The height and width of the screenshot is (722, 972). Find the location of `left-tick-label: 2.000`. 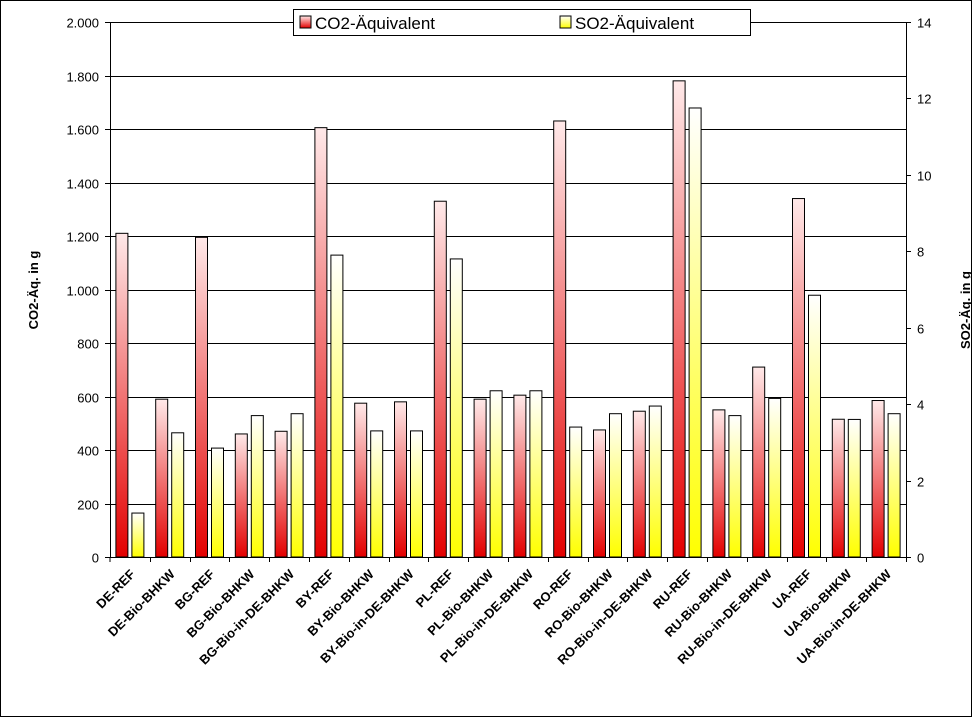

left-tick-label: 2.000 is located at coordinates (82, 23).